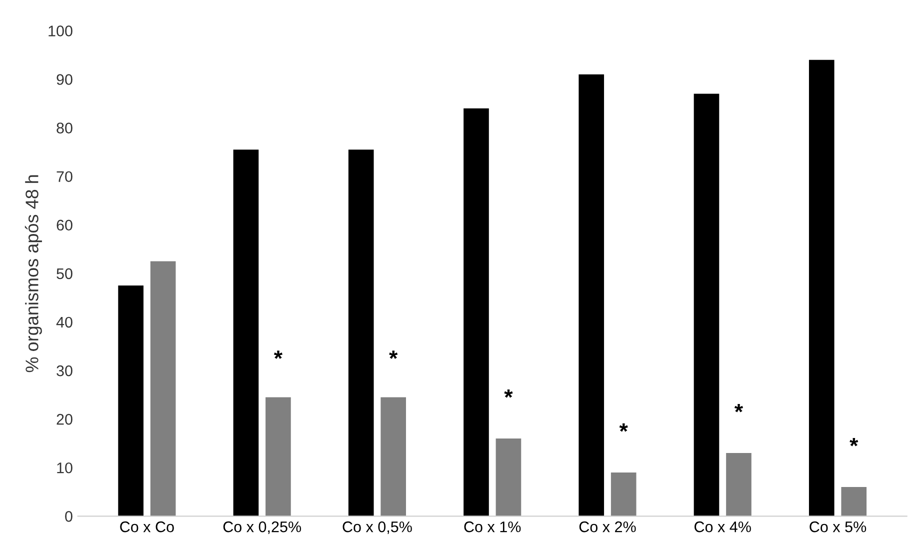  Describe the element at coordinates (64, 176) in the screenshot. I see `y-tick-label: 70` at that location.